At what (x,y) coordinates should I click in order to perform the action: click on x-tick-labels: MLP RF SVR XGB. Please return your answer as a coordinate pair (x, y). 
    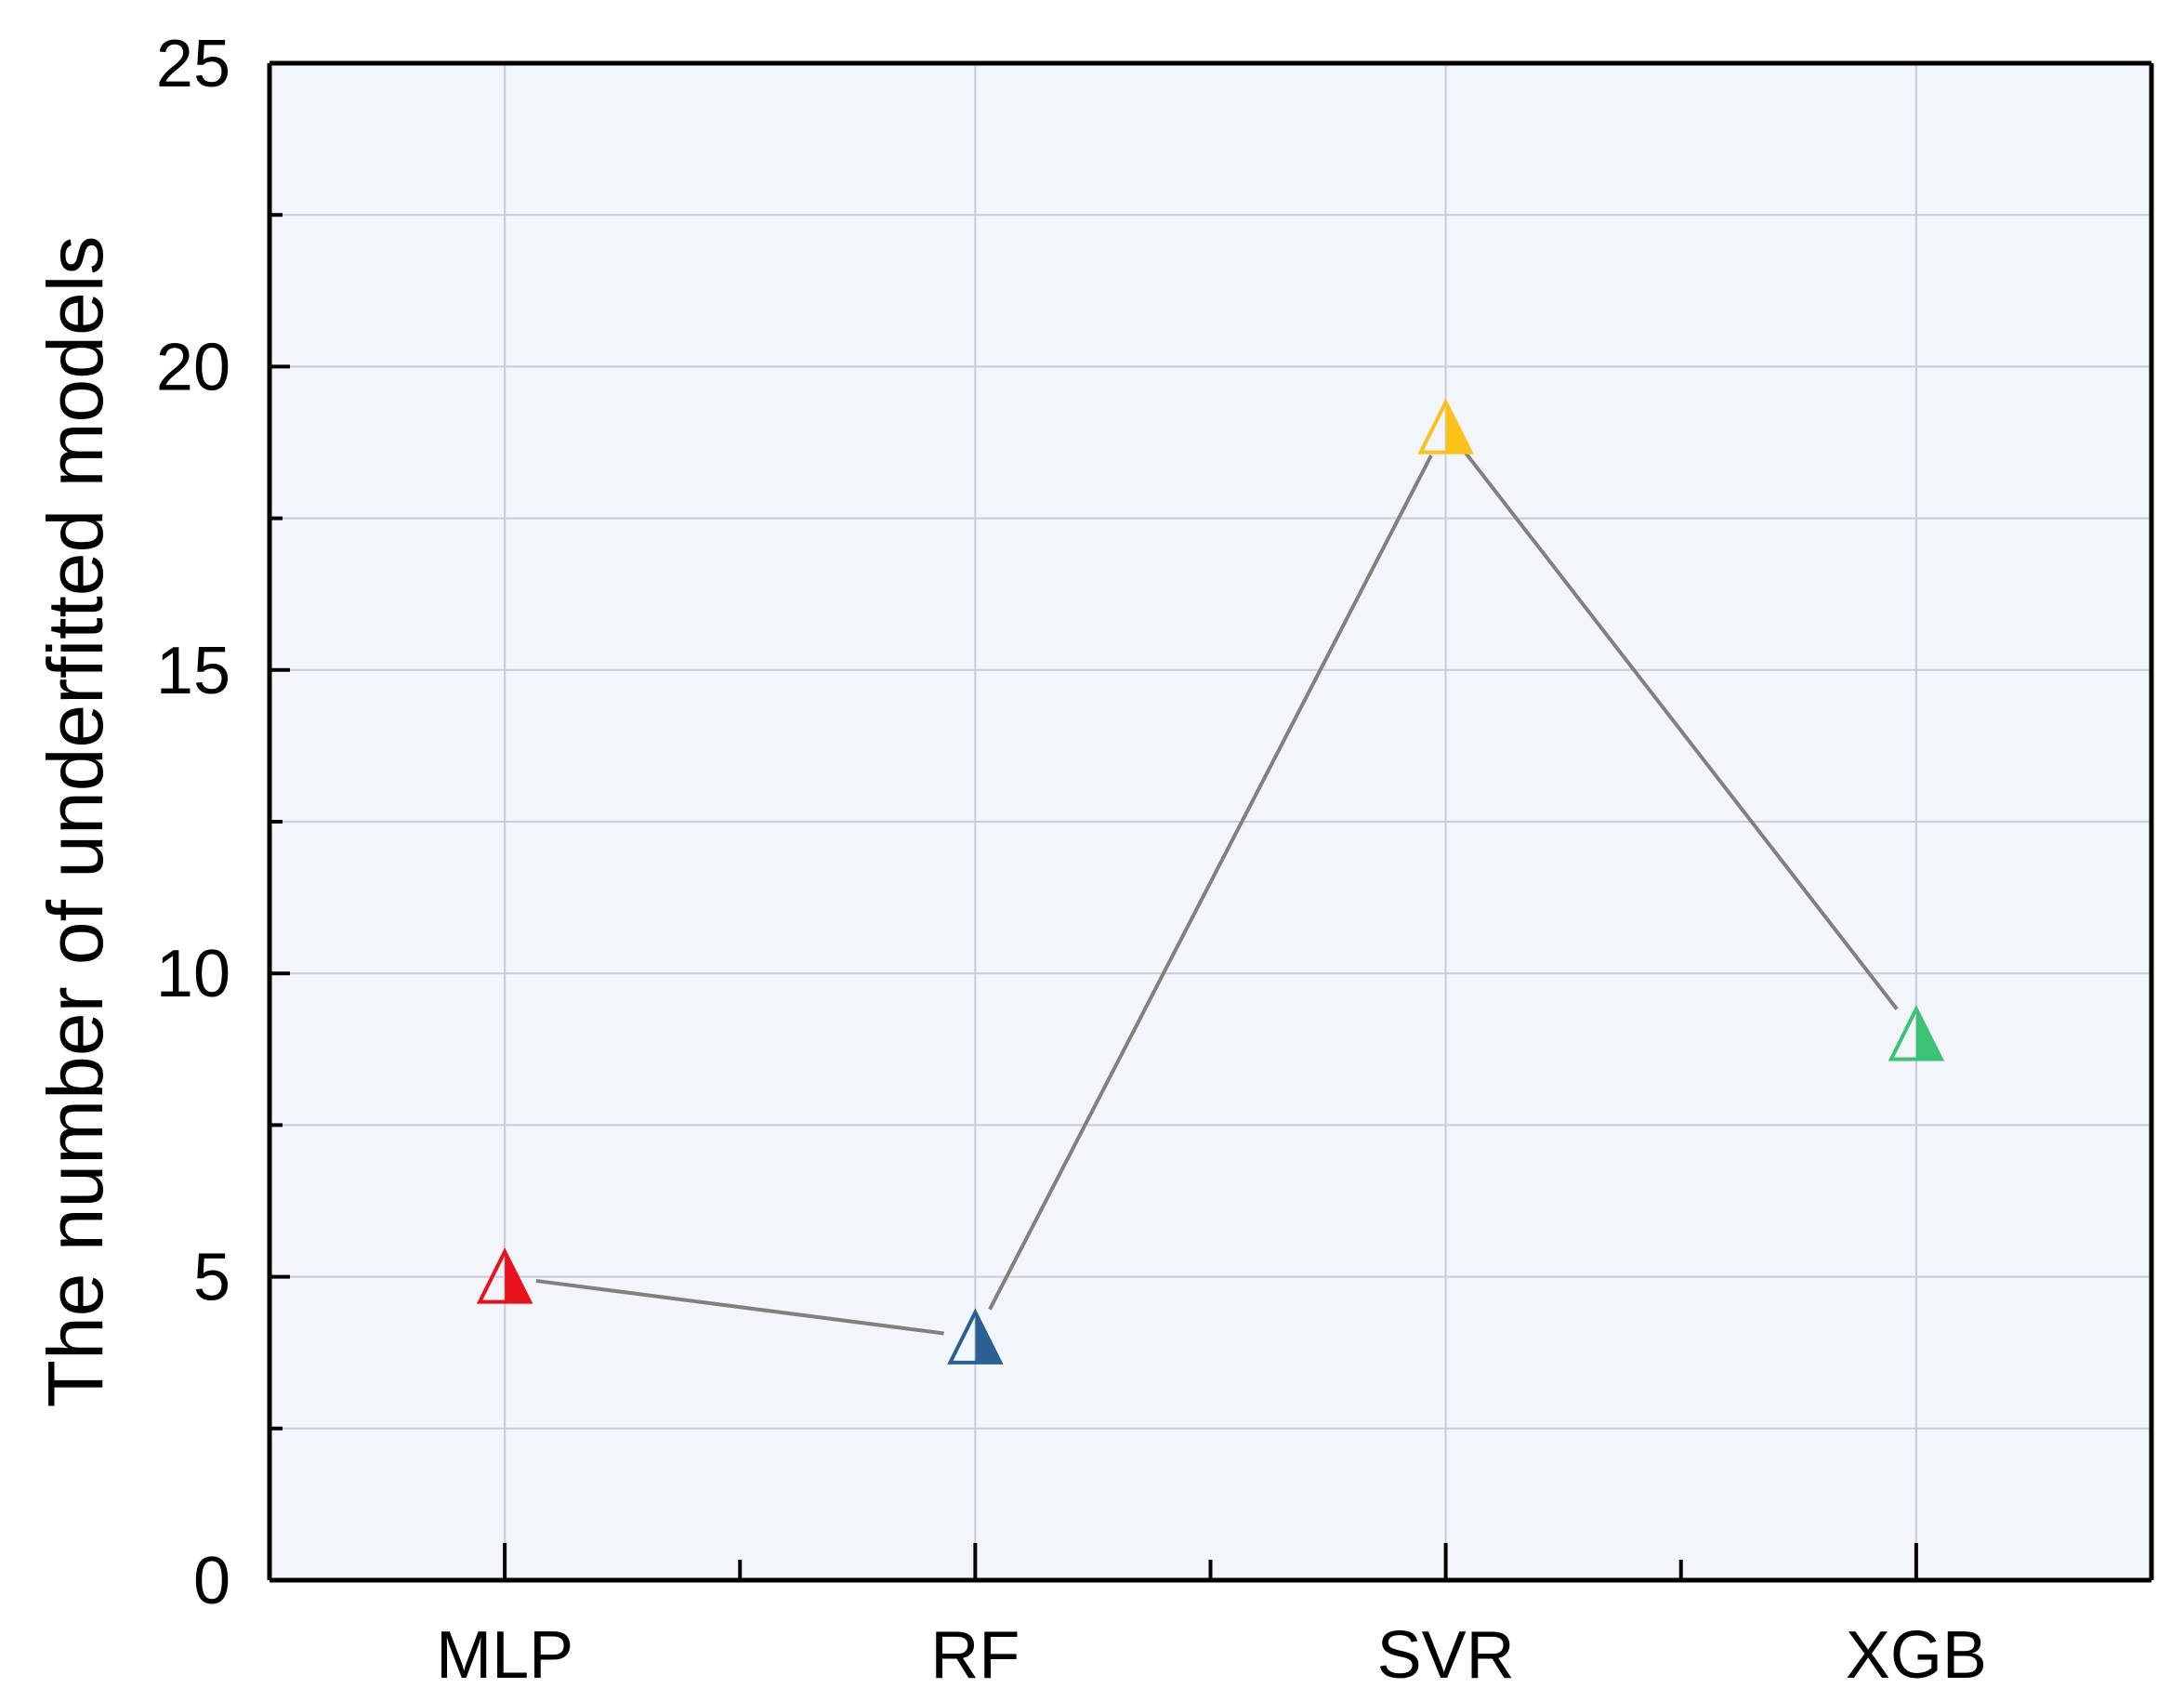
    Looking at the image, I should click on (1211, 1655).